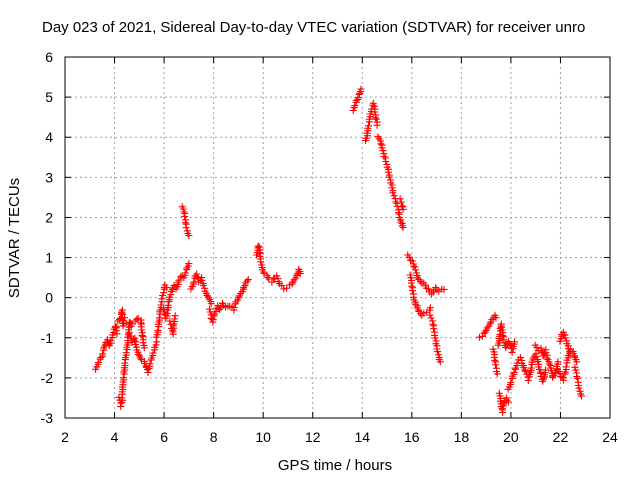  Describe the element at coordinates (49, 177) in the screenshot. I see `y-tick-label: 3` at that location.